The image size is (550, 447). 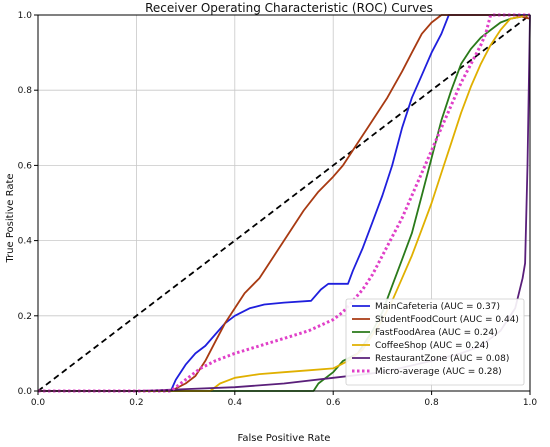 I want to click on legend-entry: Micro-average (AUC = 0.28), so click(x=438, y=372).